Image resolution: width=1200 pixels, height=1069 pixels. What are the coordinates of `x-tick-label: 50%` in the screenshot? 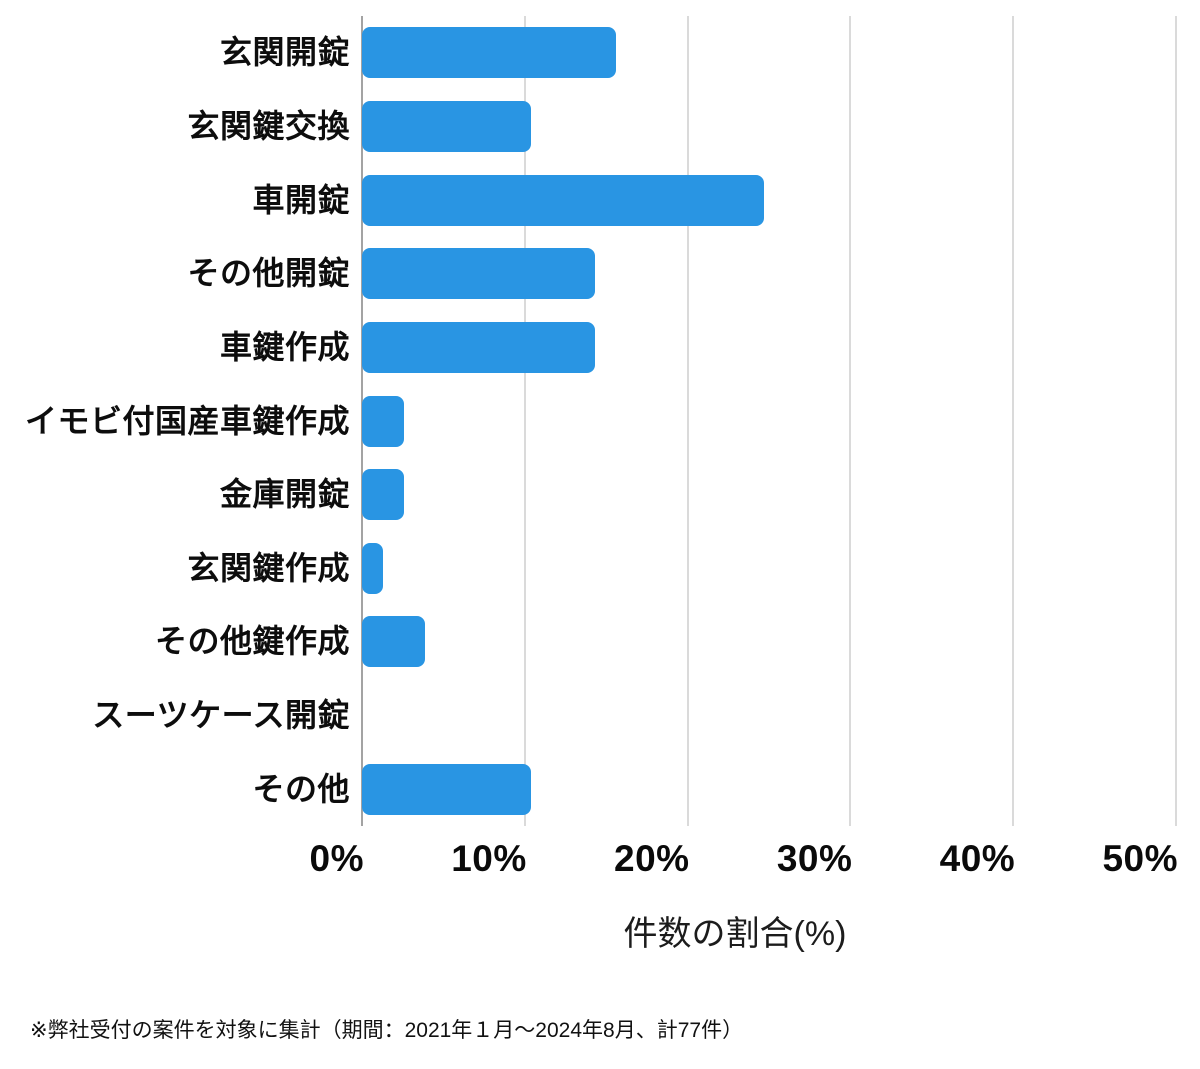 It's located at (1140, 858).